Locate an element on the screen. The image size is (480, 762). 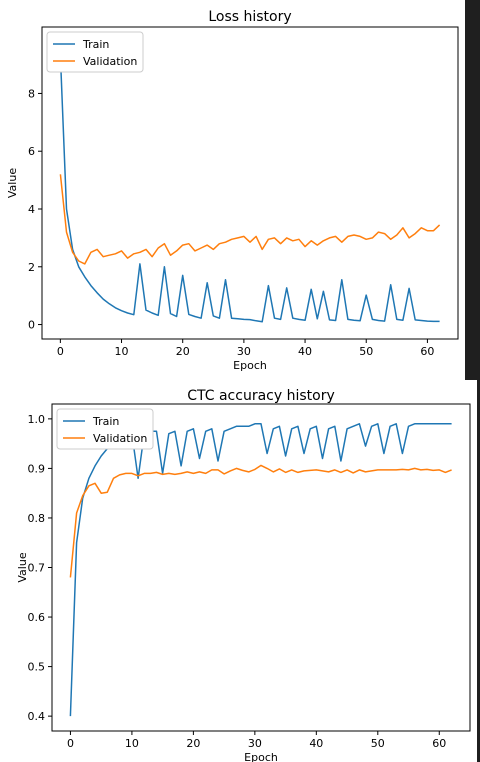
y-tick-label: 4 is located at coordinates (31, 209).